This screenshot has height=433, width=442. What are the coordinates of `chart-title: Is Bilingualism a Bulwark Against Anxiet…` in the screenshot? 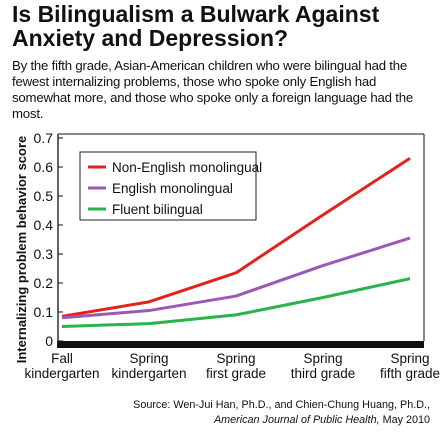 It's located at (196, 26).